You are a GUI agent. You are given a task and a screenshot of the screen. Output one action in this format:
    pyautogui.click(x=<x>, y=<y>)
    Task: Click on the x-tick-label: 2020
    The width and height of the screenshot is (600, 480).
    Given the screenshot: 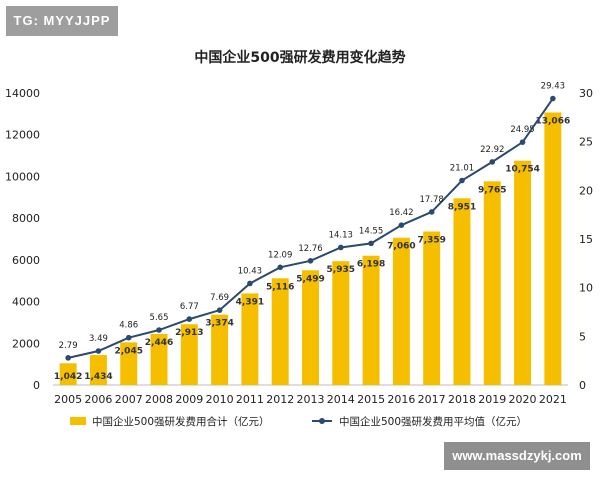 What is the action you would take?
    pyautogui.click(x=523, y=399)
    